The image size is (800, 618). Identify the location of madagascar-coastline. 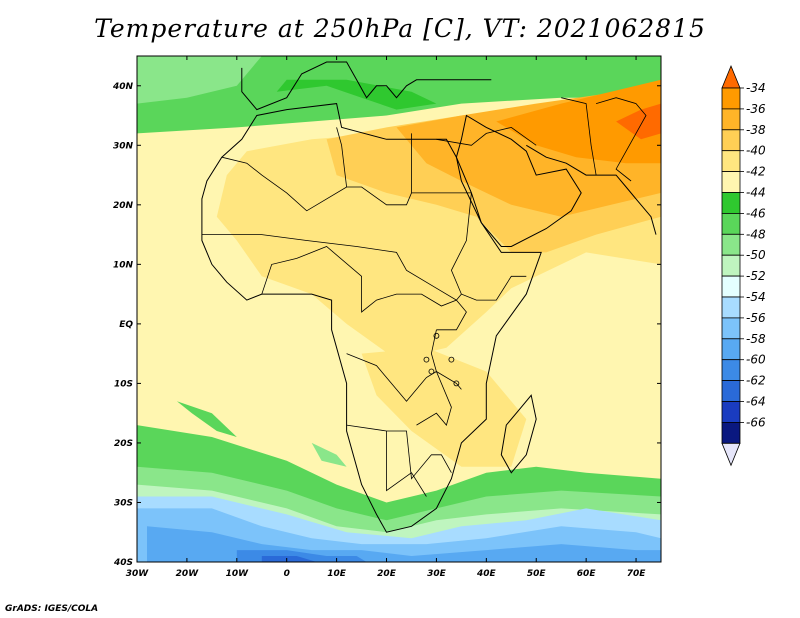
(518, 434).